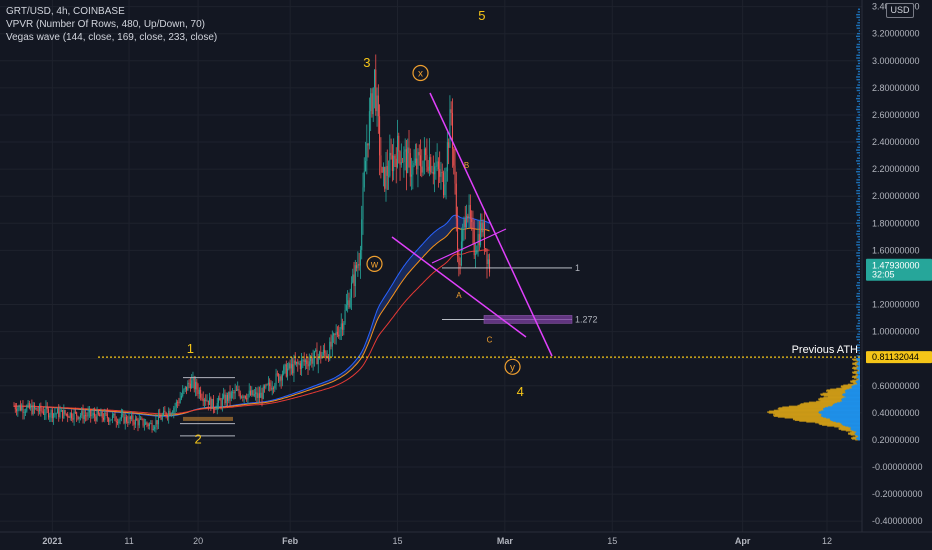  I want to click on time-axis: 2021 11 20 Feb 15 Mar 15 Apr 12, so click(466, 538).